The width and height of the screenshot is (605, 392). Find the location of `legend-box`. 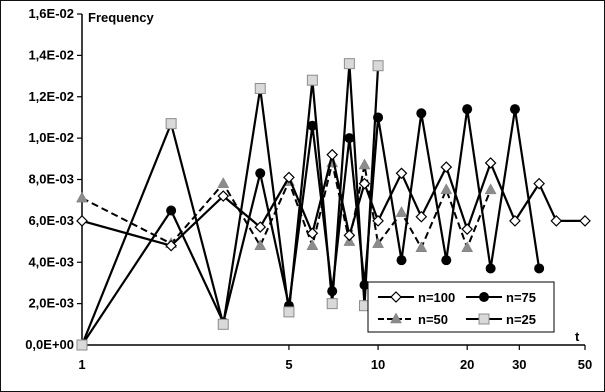

legend-box is located at coordinates (461, 307).